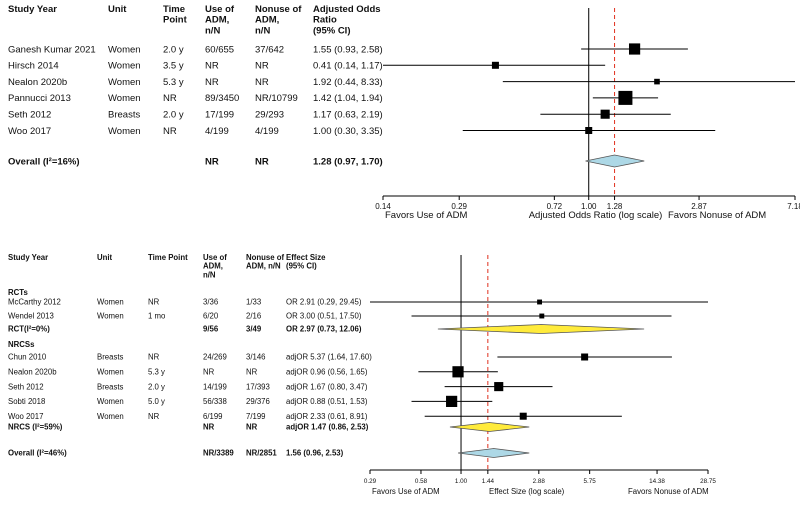 The width and height of the screenshot is (800, 506). Describe the element at coordinates (157, 316) in the screenshot. I see `panelB-rct-row-time-label: 1 mo` at that location.